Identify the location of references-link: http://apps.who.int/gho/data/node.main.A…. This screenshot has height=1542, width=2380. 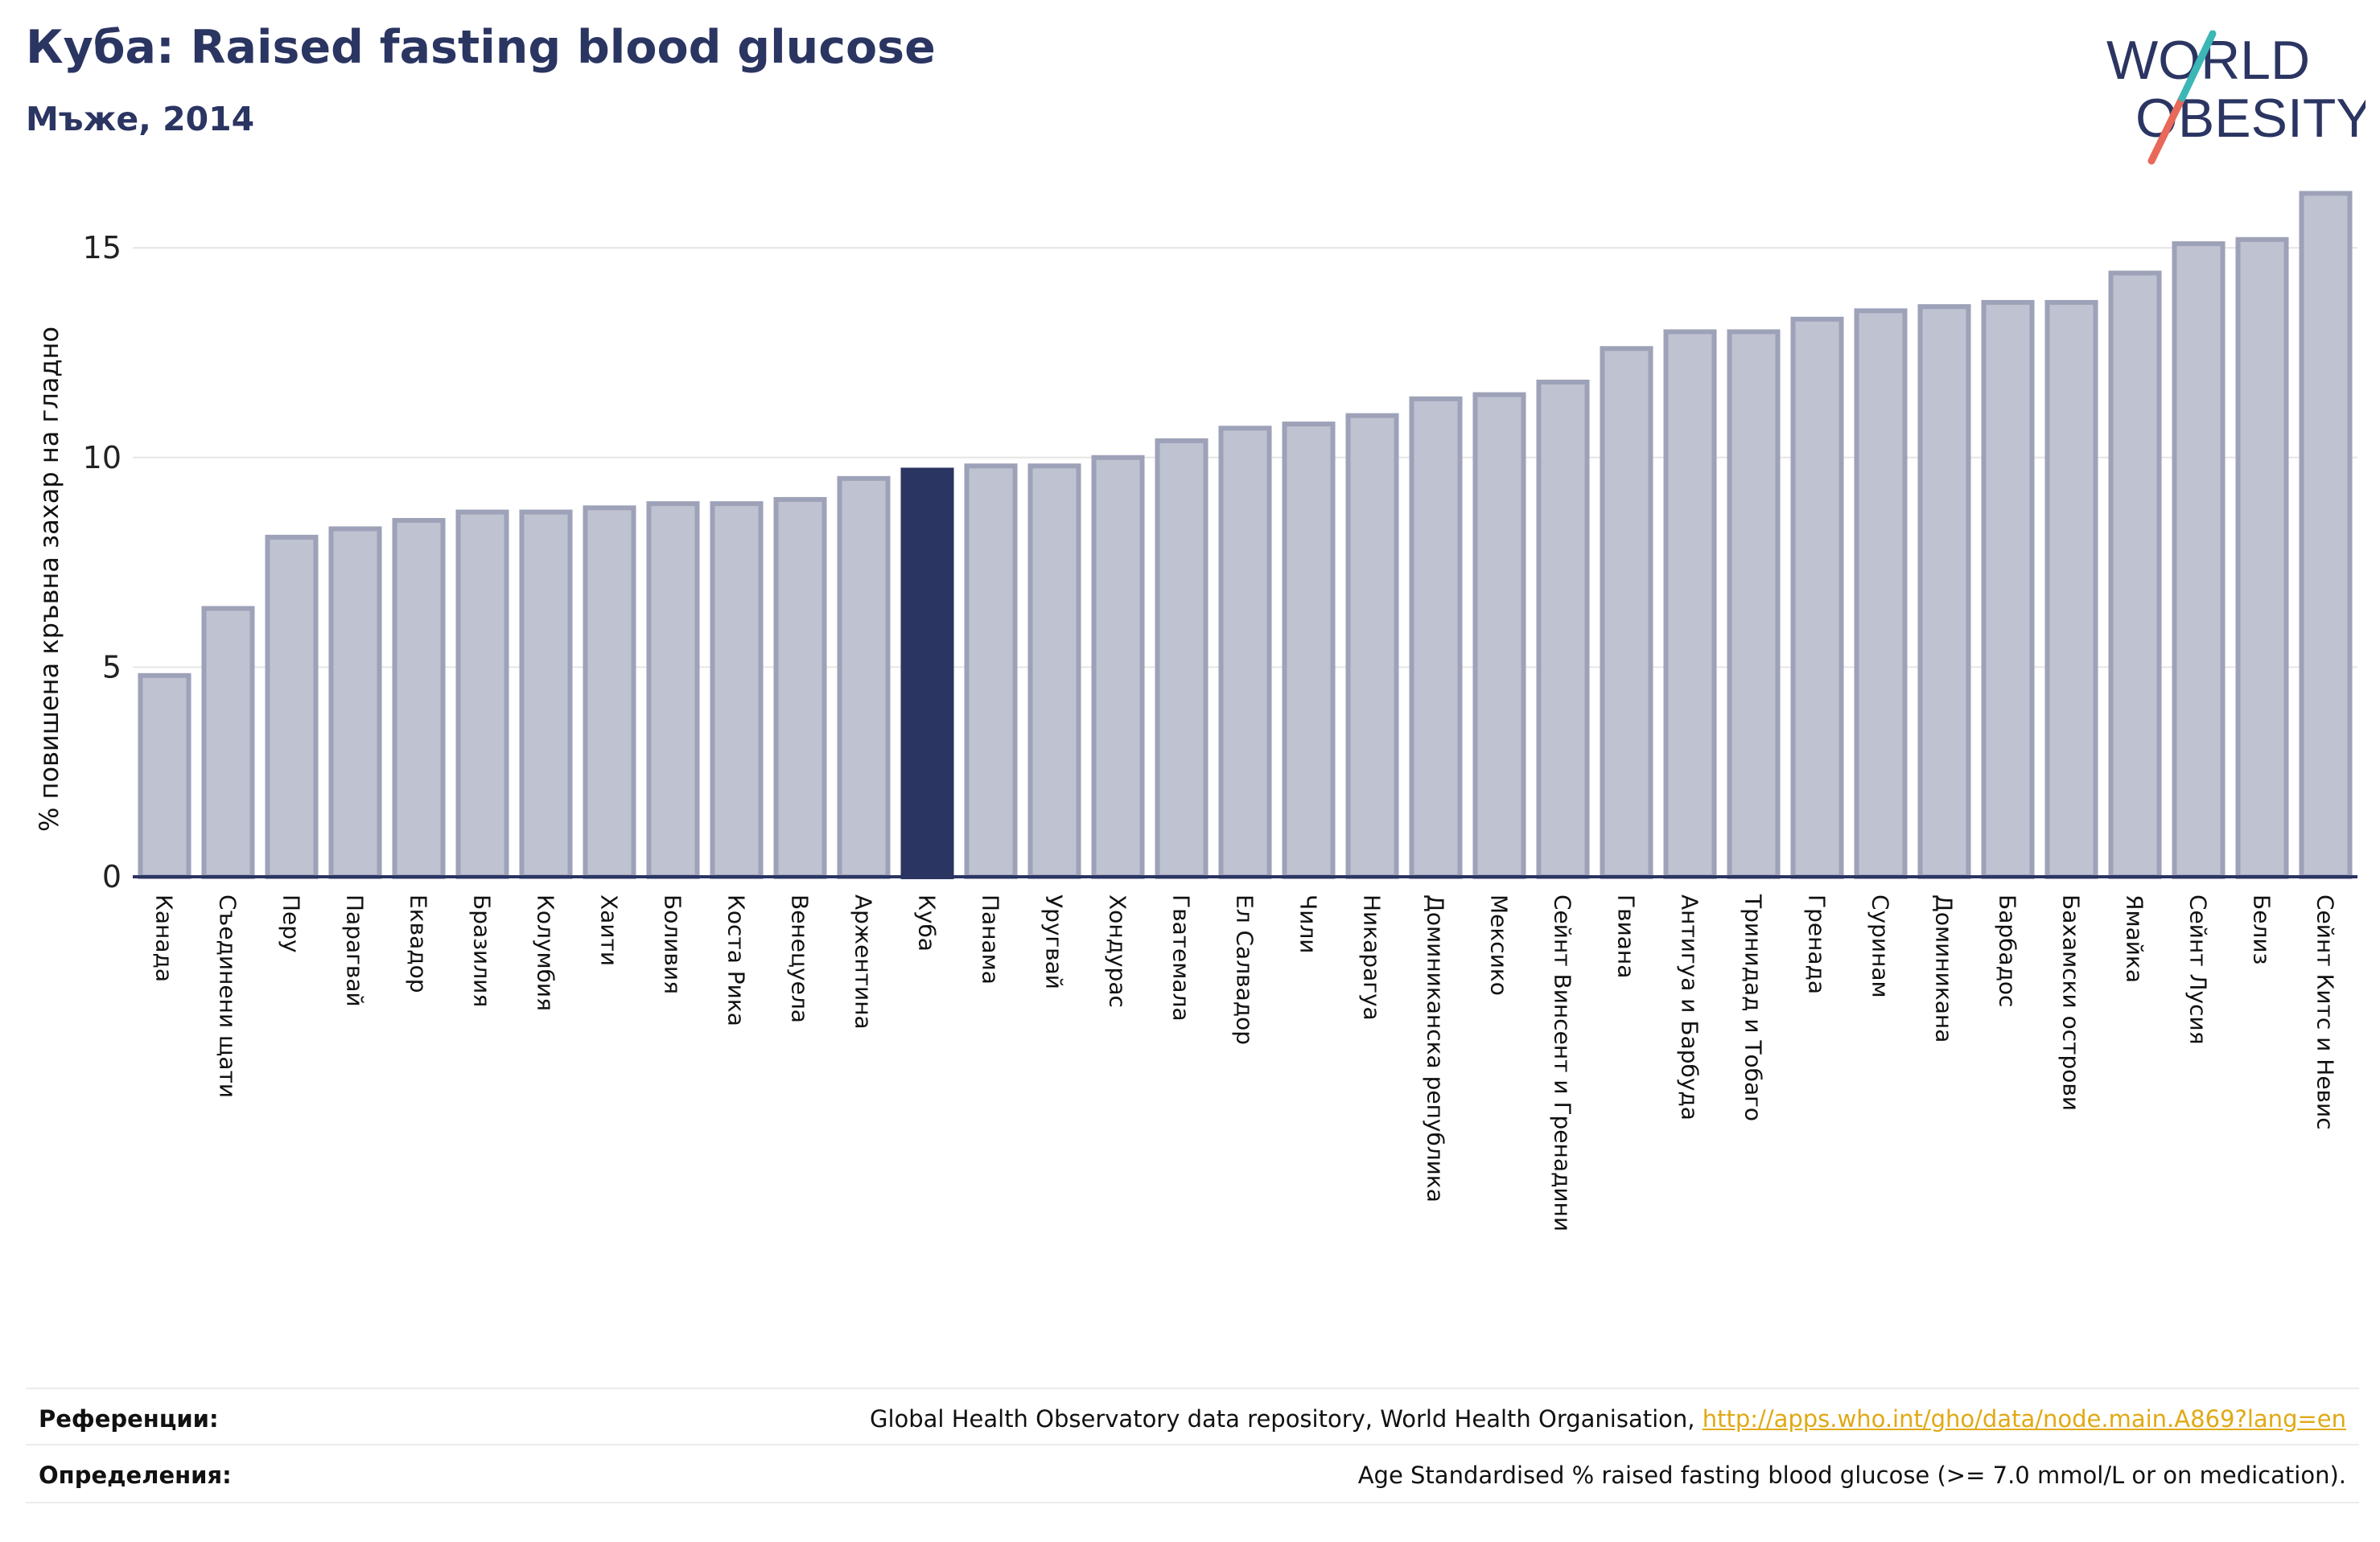
(2024, 1419).